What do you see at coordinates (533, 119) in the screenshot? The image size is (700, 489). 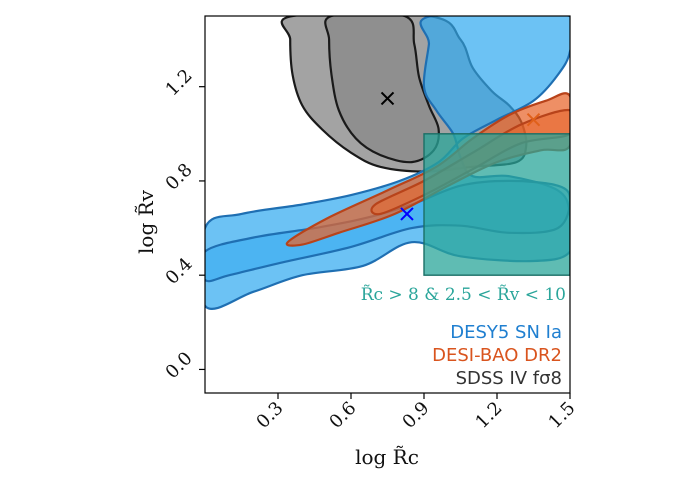 I see `best-fit-marker-desi-bao-dr2` at bounding box center [533, 119].